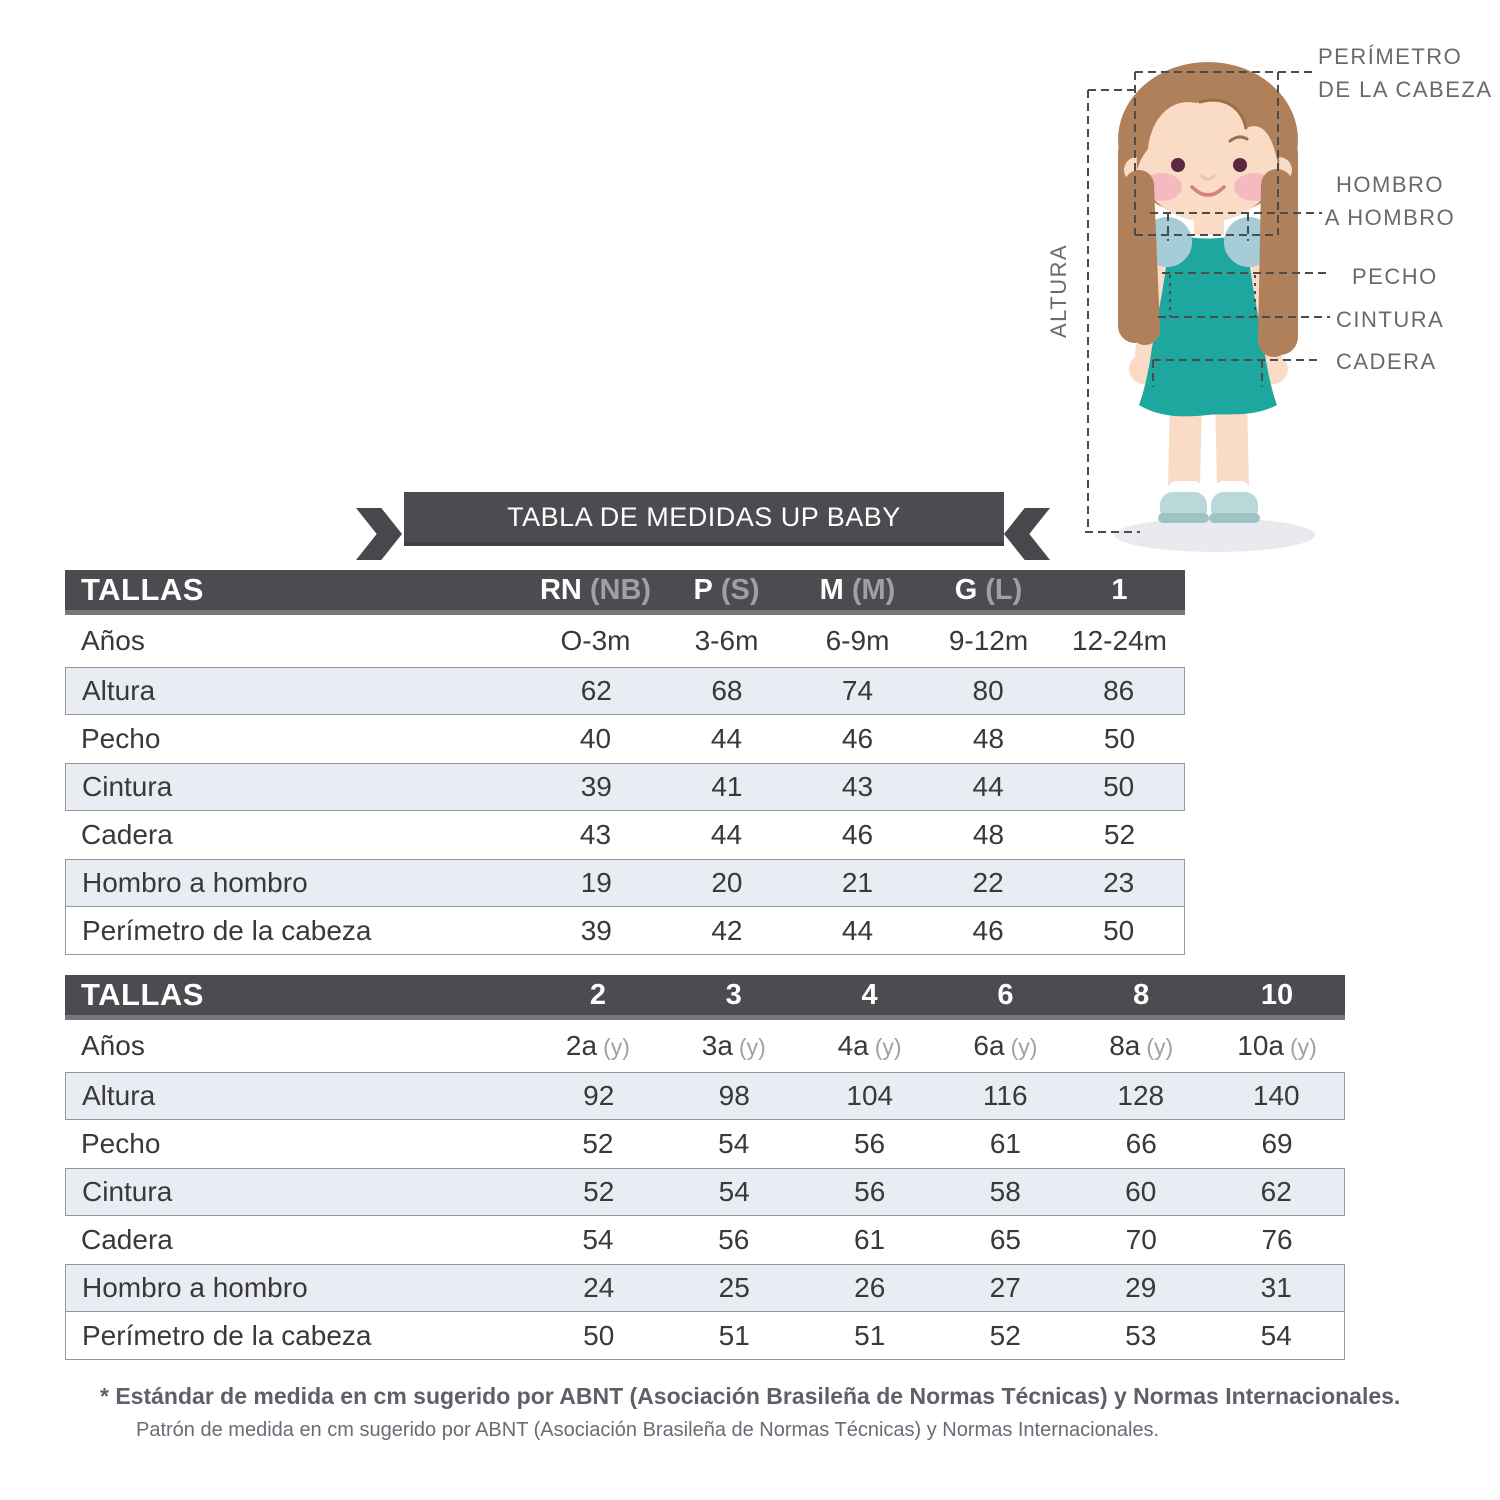 The image size is (1500, 1500). I want to click on size-column-header-text: G, so click(966, 589).